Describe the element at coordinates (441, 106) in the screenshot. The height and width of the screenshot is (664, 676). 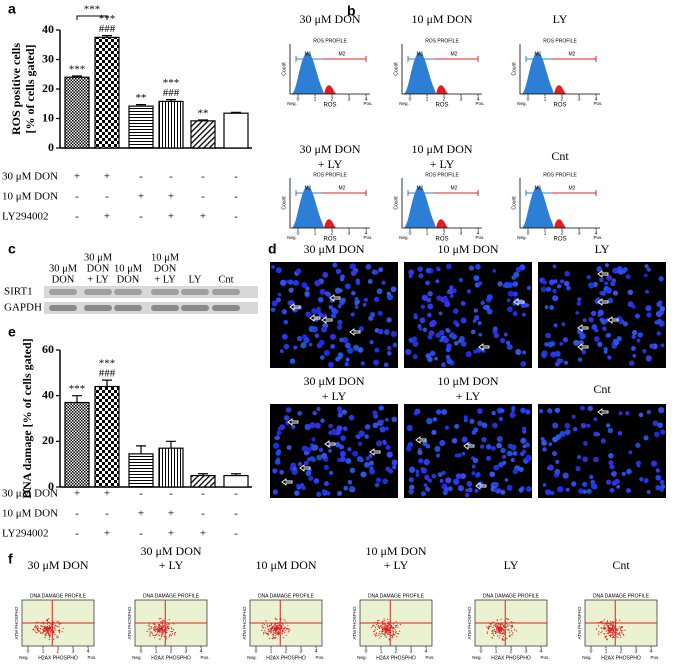
I see `x-axis-label: ROS` at that location.